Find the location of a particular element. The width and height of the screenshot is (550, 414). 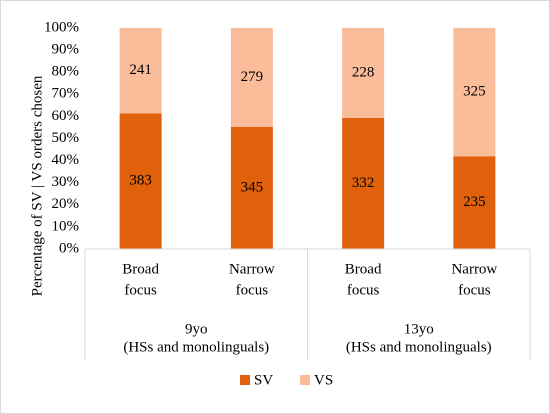

group-label: 9yo is located at coordinates (196, 329).